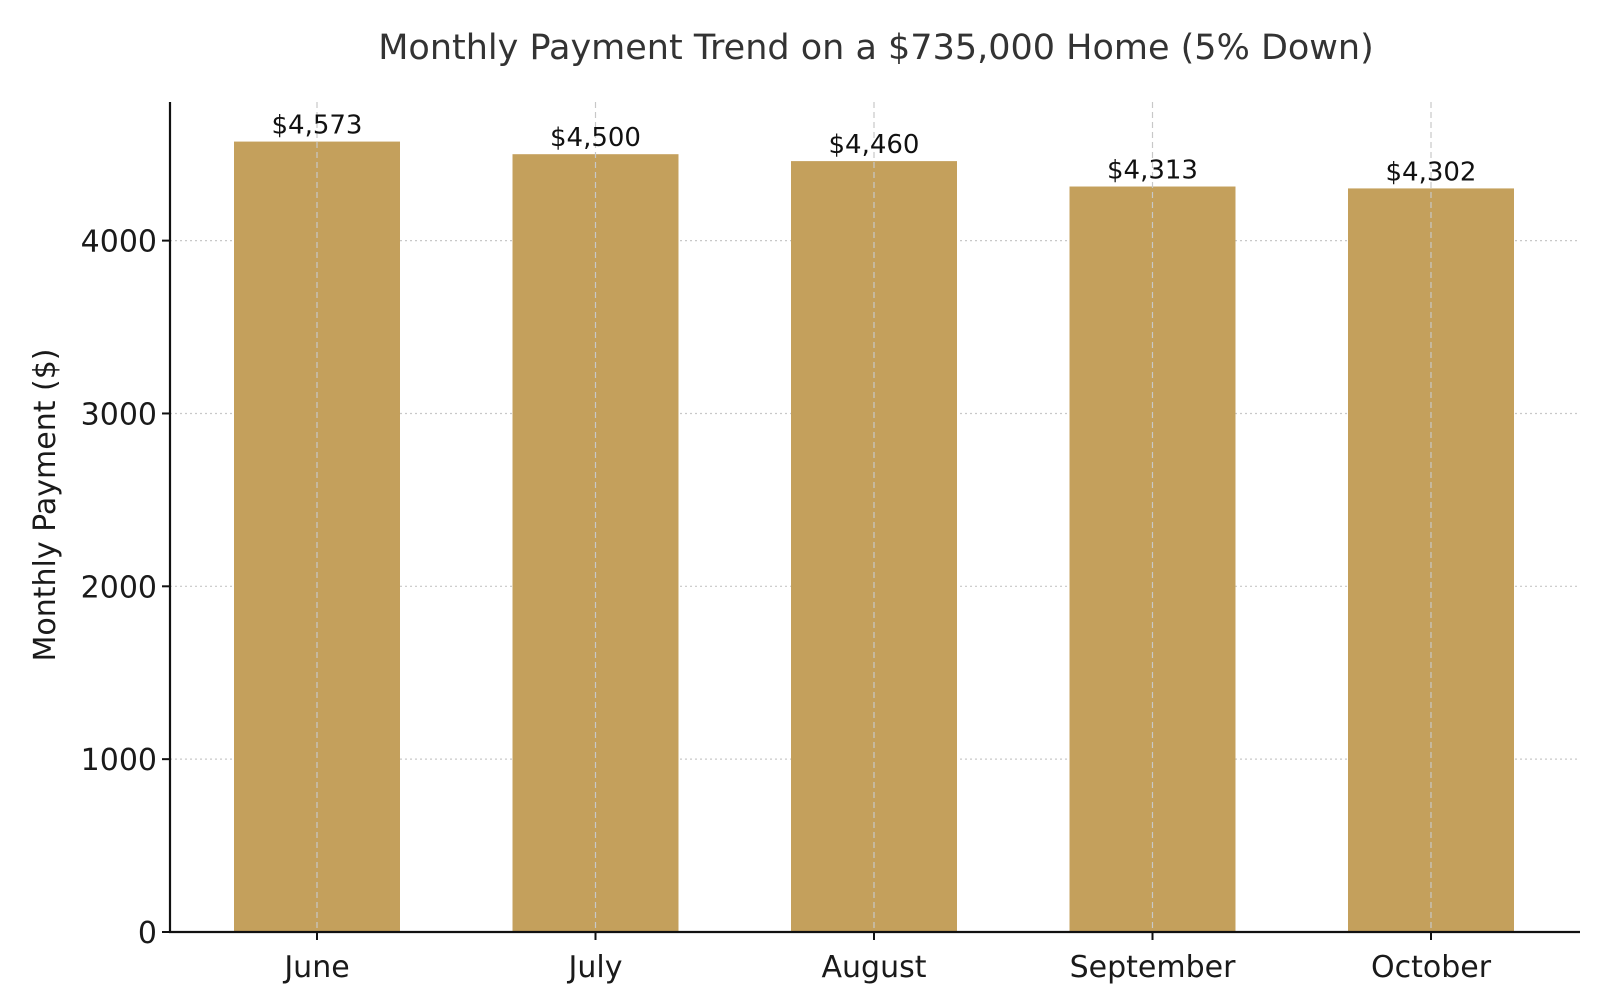 The width and height of the screenshot is (1600, 1000). I want to click on y-ticks: 0 1000 2000 3000 4000, so click(125, 588).